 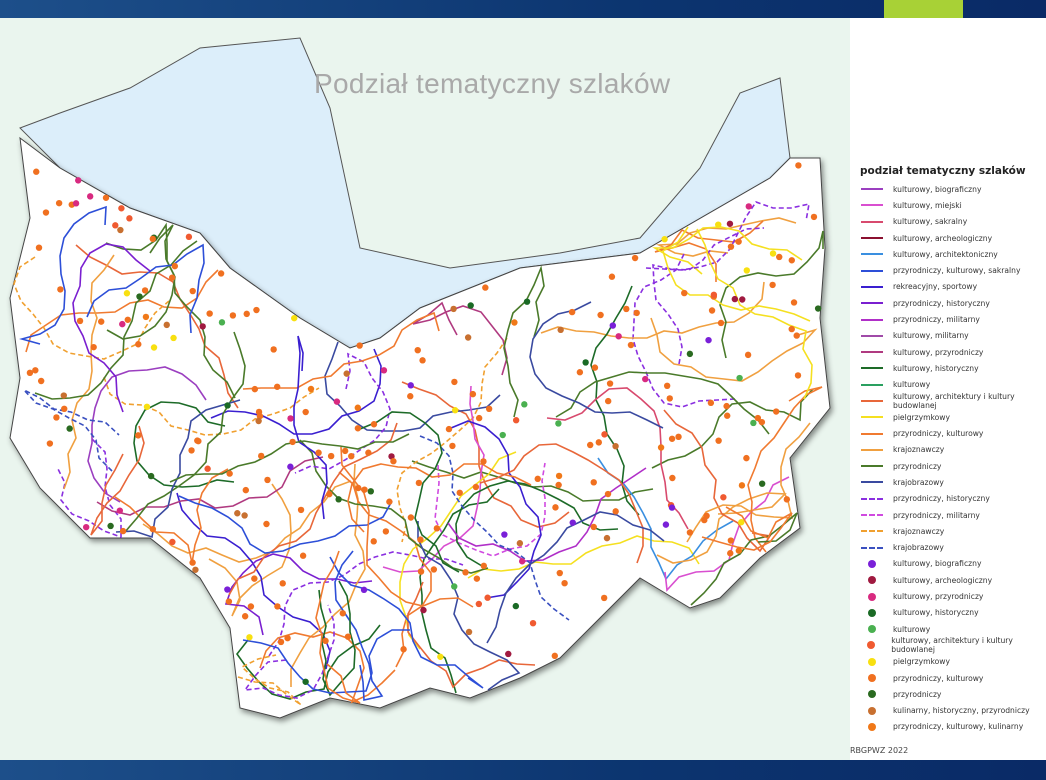 I want to click on legend-label: przyrodniczy, historyczny, so click(x=941, y=499).